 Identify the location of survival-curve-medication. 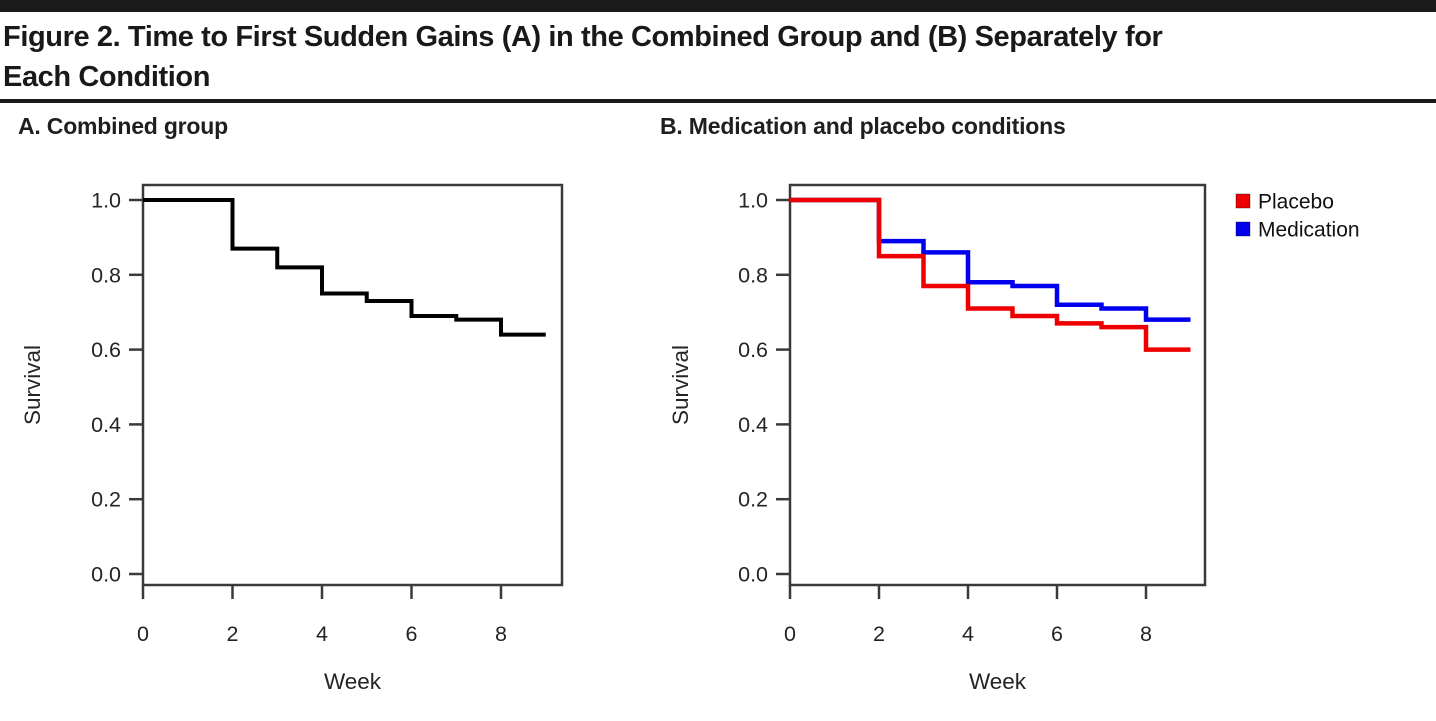
(990, 259).